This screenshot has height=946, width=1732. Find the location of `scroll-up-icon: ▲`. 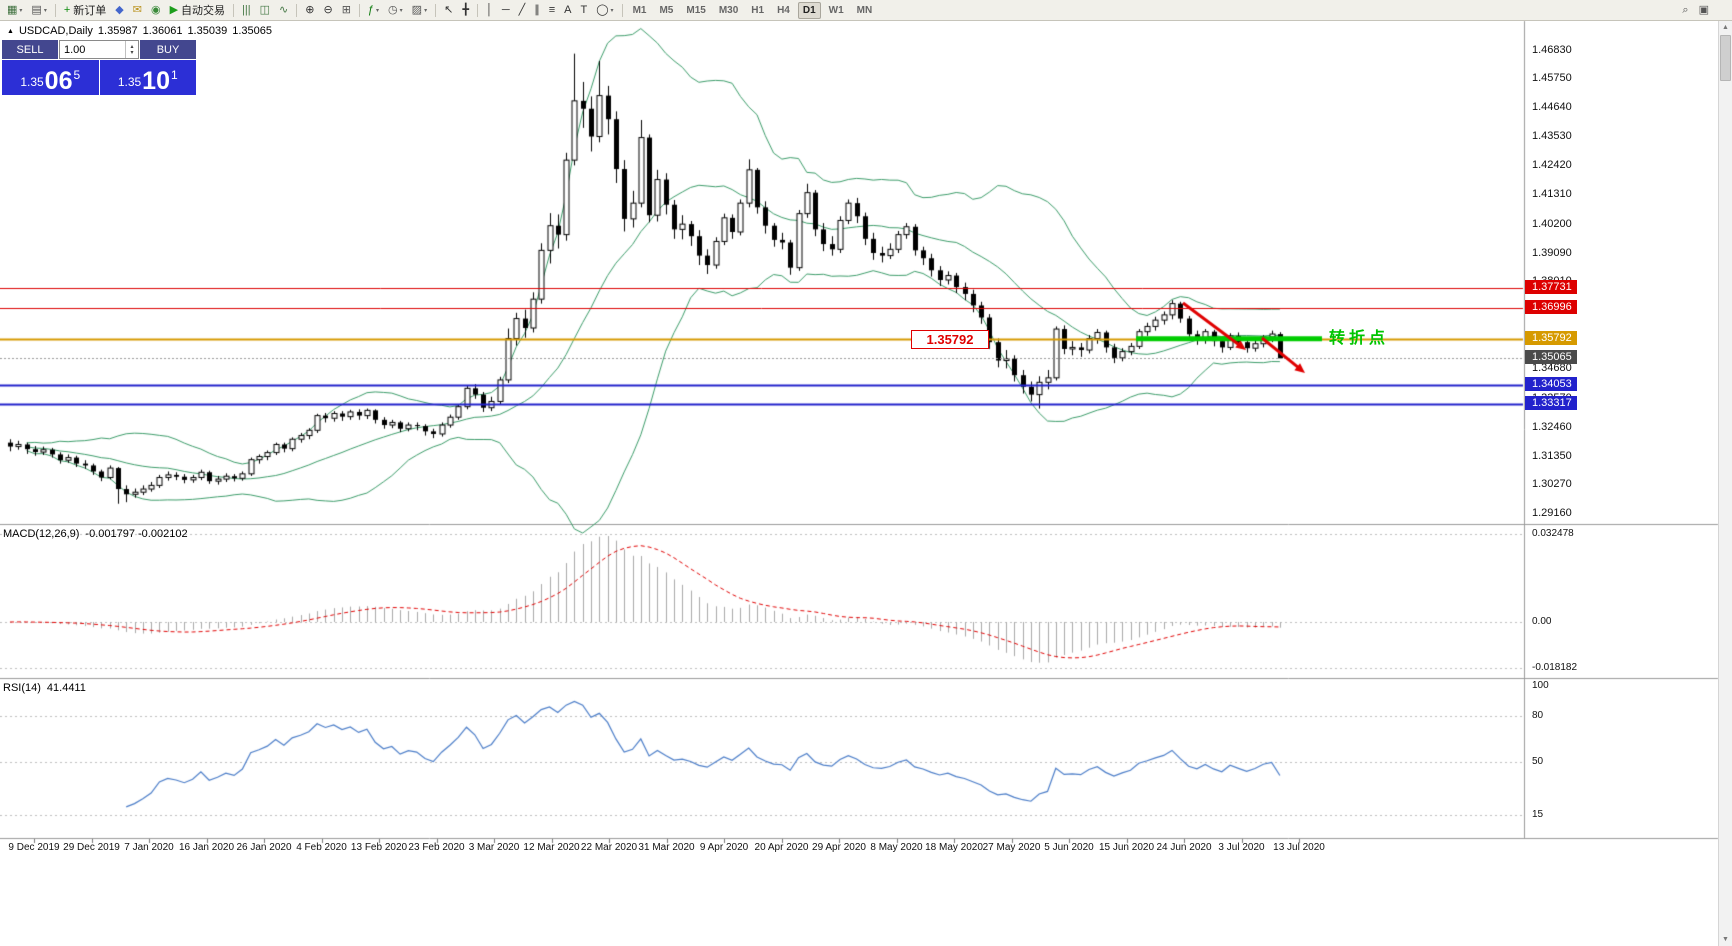

scroll-up-icon: ▲ is located at coordinates (1725, 27).